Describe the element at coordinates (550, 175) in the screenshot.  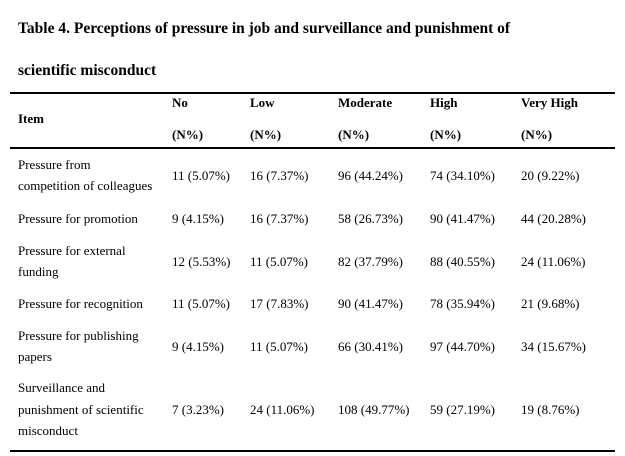
I see `table-cell: 20 (9.22%)` at that location.